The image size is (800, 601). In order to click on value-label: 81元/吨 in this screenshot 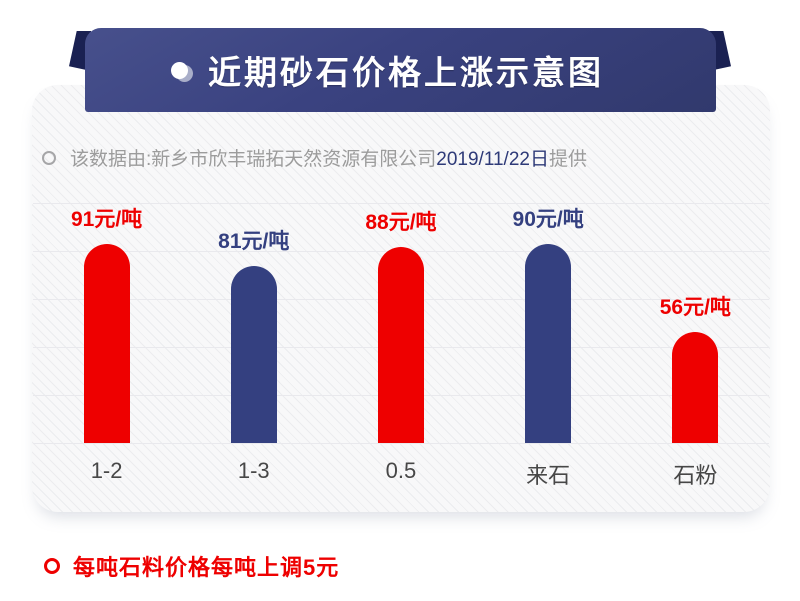, I will do `click(254, 241)`.